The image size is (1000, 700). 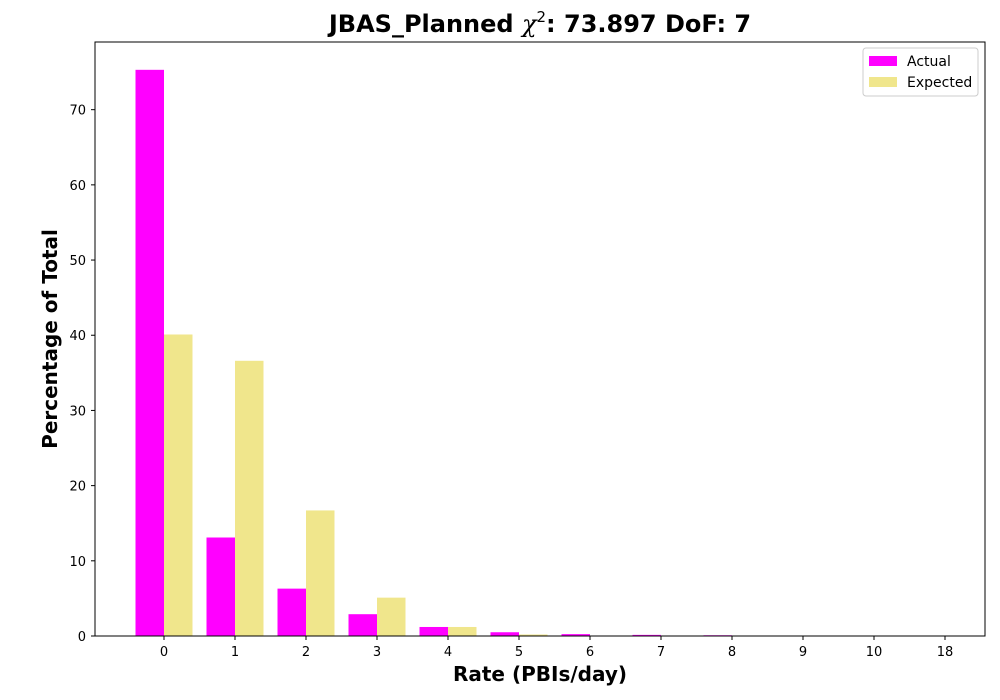 I want to click on x-tick-label: 5, so click(x=519, y=652).